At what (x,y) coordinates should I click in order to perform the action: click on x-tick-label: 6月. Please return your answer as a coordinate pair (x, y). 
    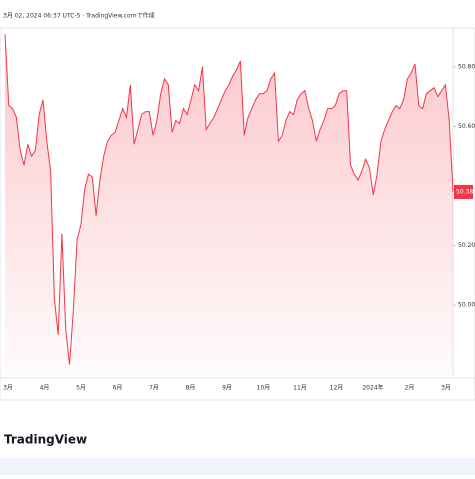
    Looking at the image, I should click on (118, 388).